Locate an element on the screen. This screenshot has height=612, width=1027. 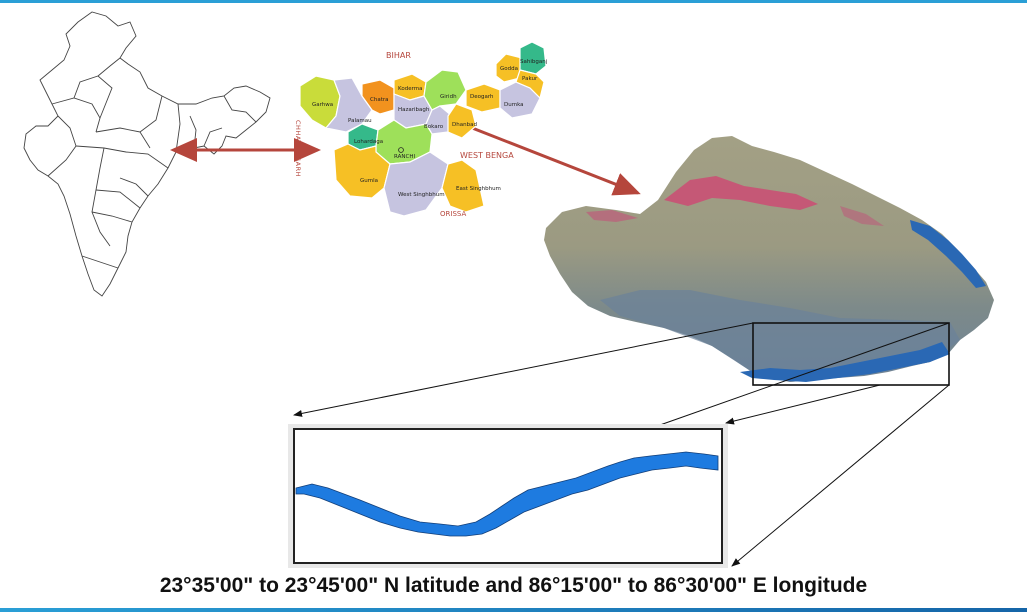
river-inset is located at coordinates (508, 496).